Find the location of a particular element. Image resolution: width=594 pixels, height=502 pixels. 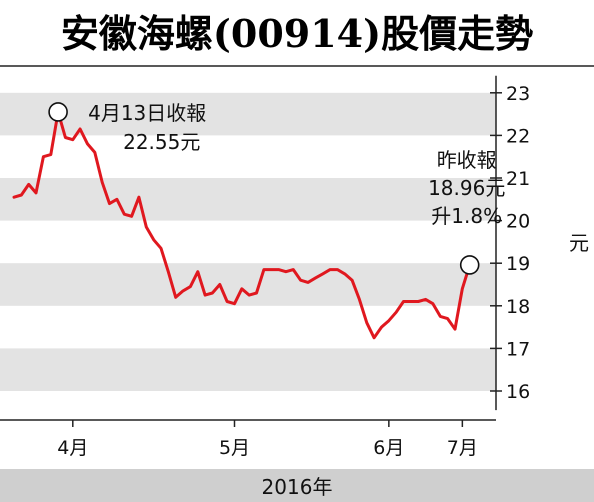

y-tick-label: 22 is located at coordinates (518, 136).